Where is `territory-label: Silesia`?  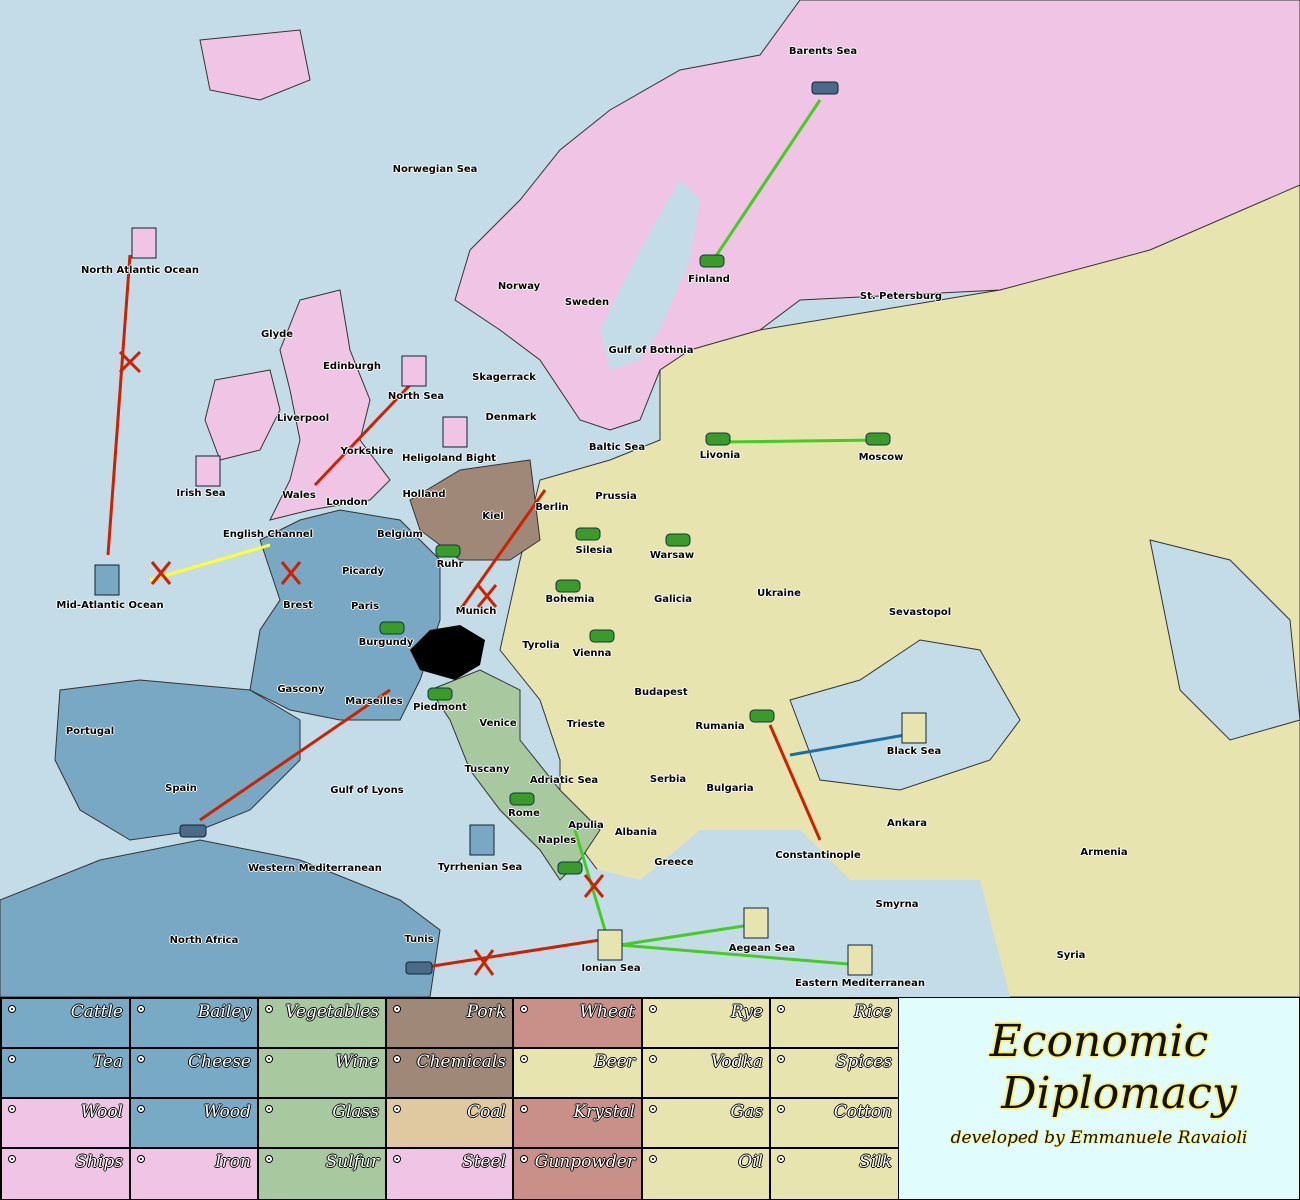 territory-label: Silesia is located at coordinates (594, 550).